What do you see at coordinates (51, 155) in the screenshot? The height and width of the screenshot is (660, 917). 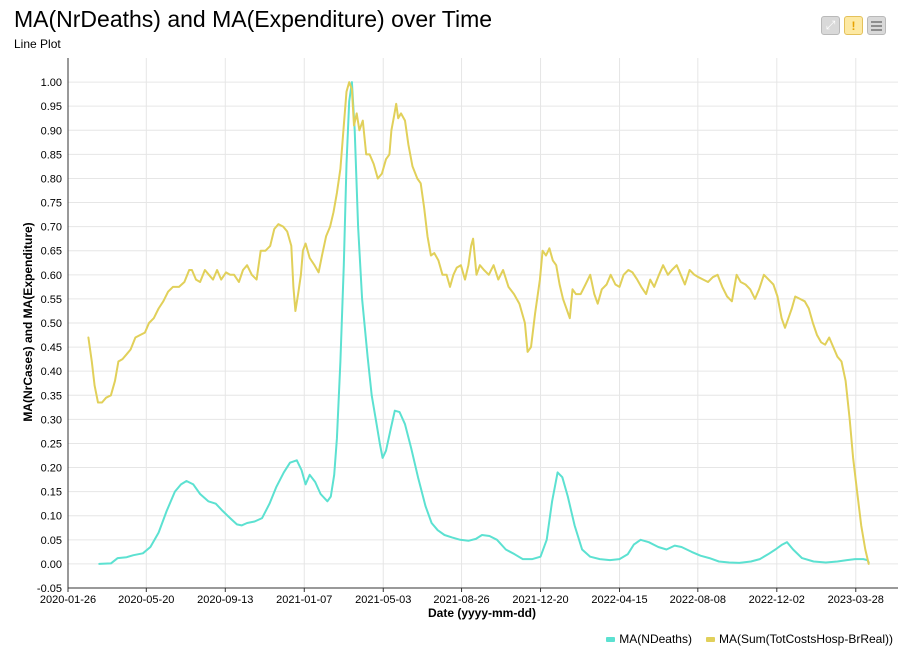 I see `y-tick-label: 0.85` at bounding box center [51, 155].